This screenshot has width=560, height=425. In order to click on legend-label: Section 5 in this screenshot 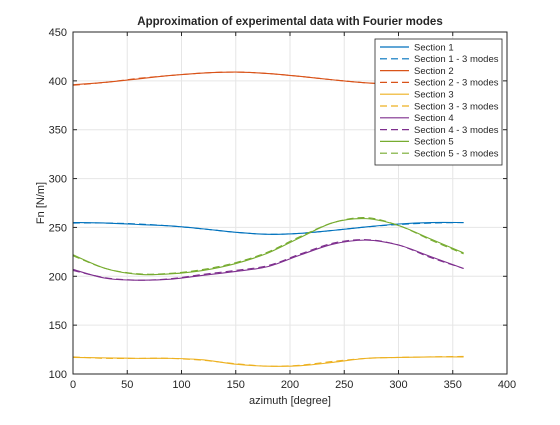, I will do `click(434, 142)`.